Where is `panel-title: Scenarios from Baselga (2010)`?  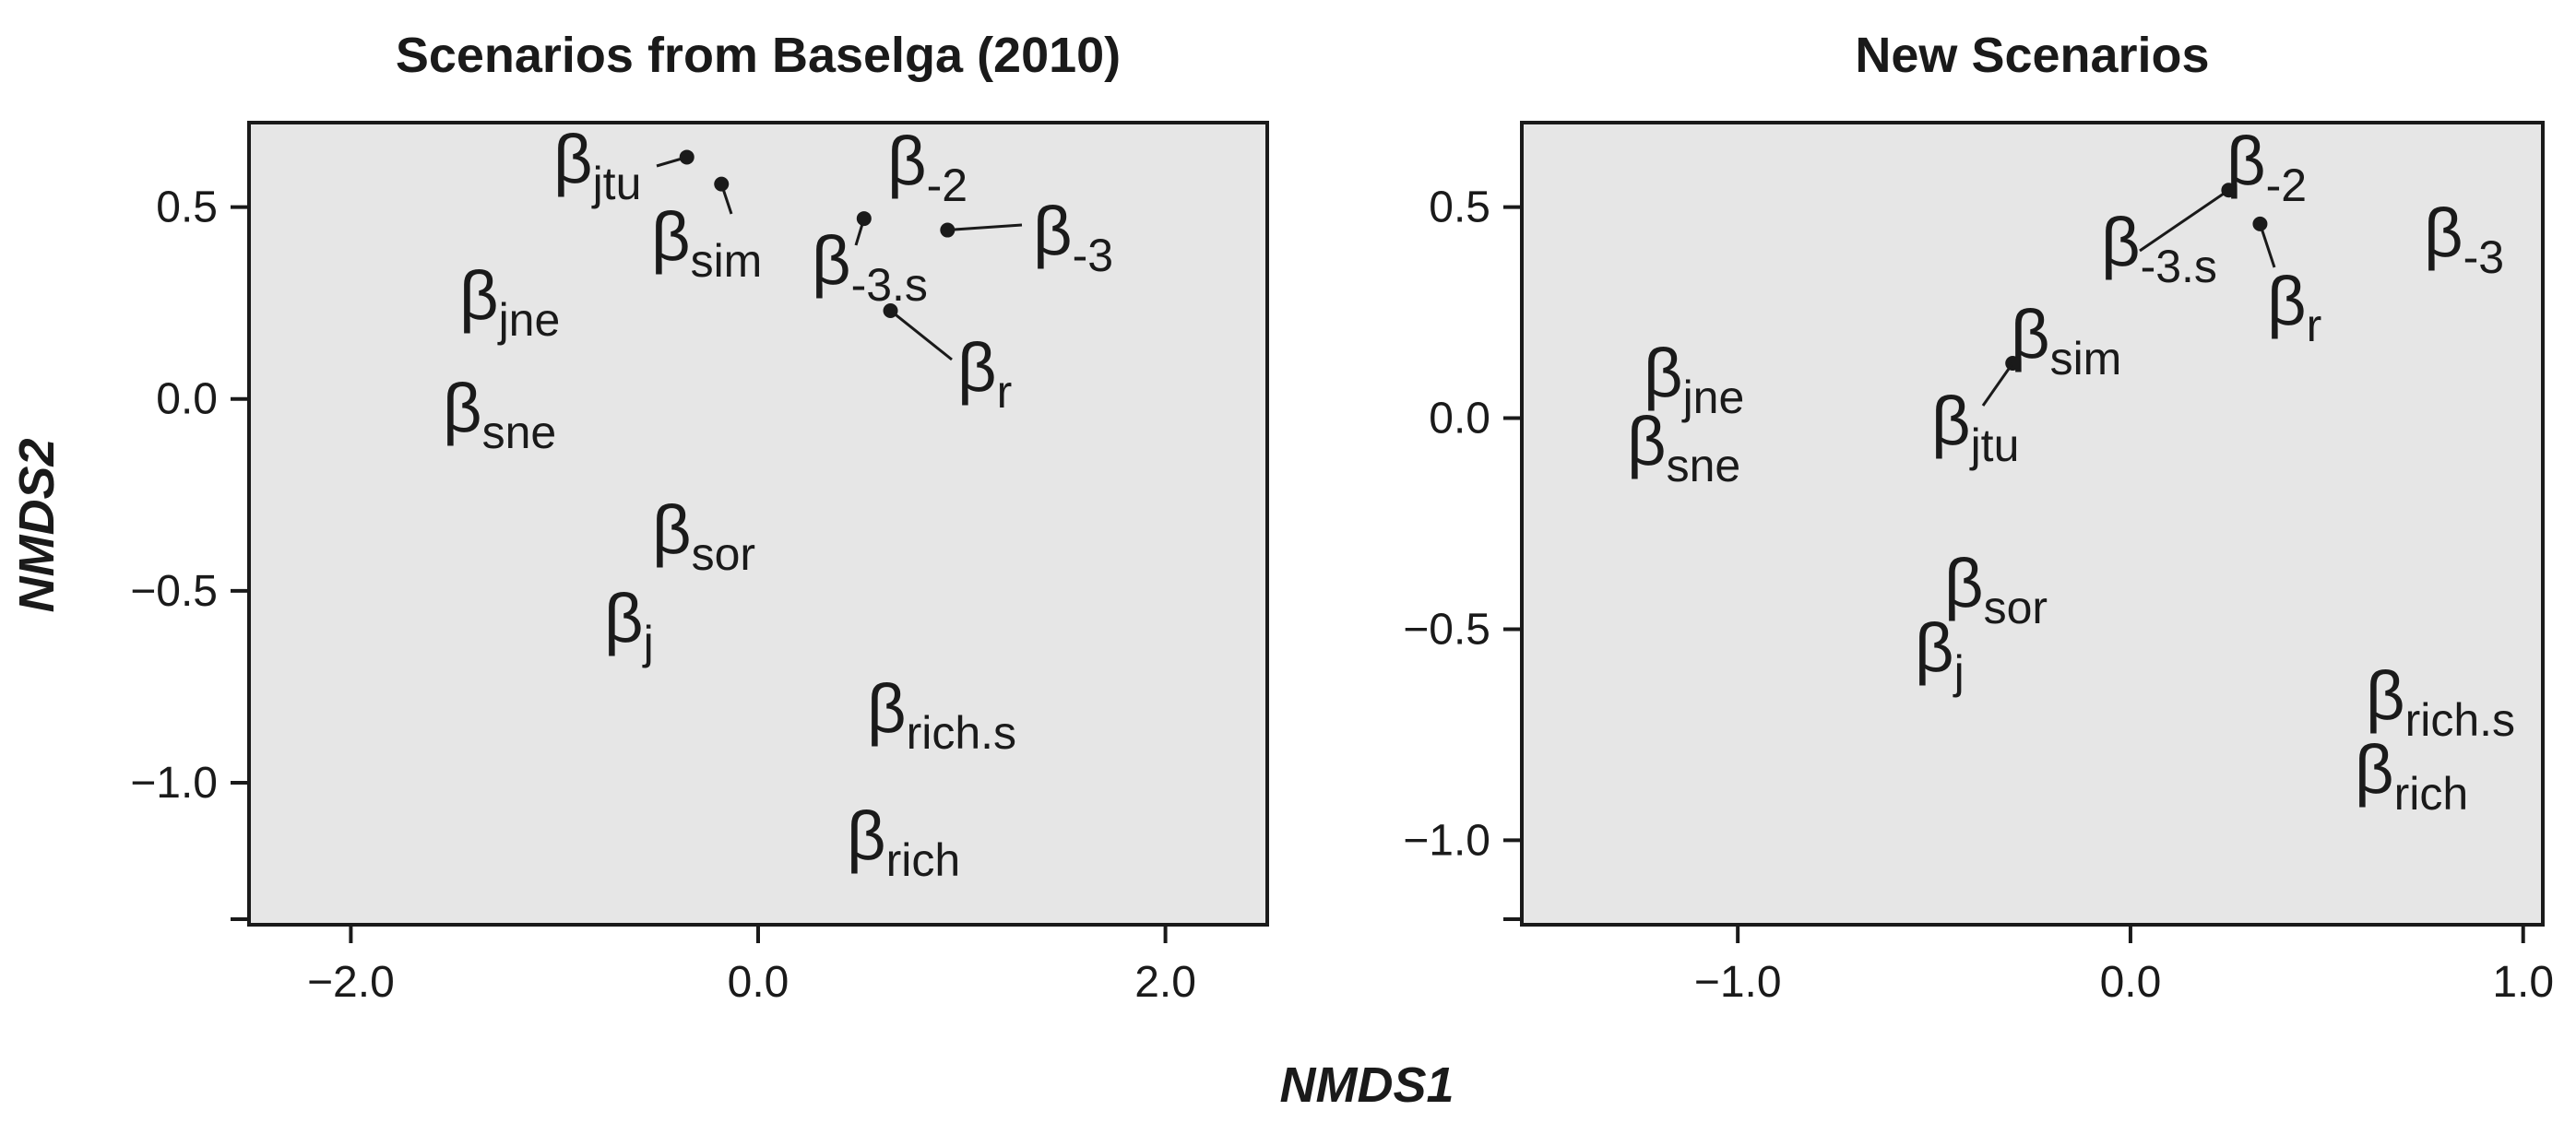 panel-title: Scenarios from Baselga (2010) is located at coordinates (759, 55).